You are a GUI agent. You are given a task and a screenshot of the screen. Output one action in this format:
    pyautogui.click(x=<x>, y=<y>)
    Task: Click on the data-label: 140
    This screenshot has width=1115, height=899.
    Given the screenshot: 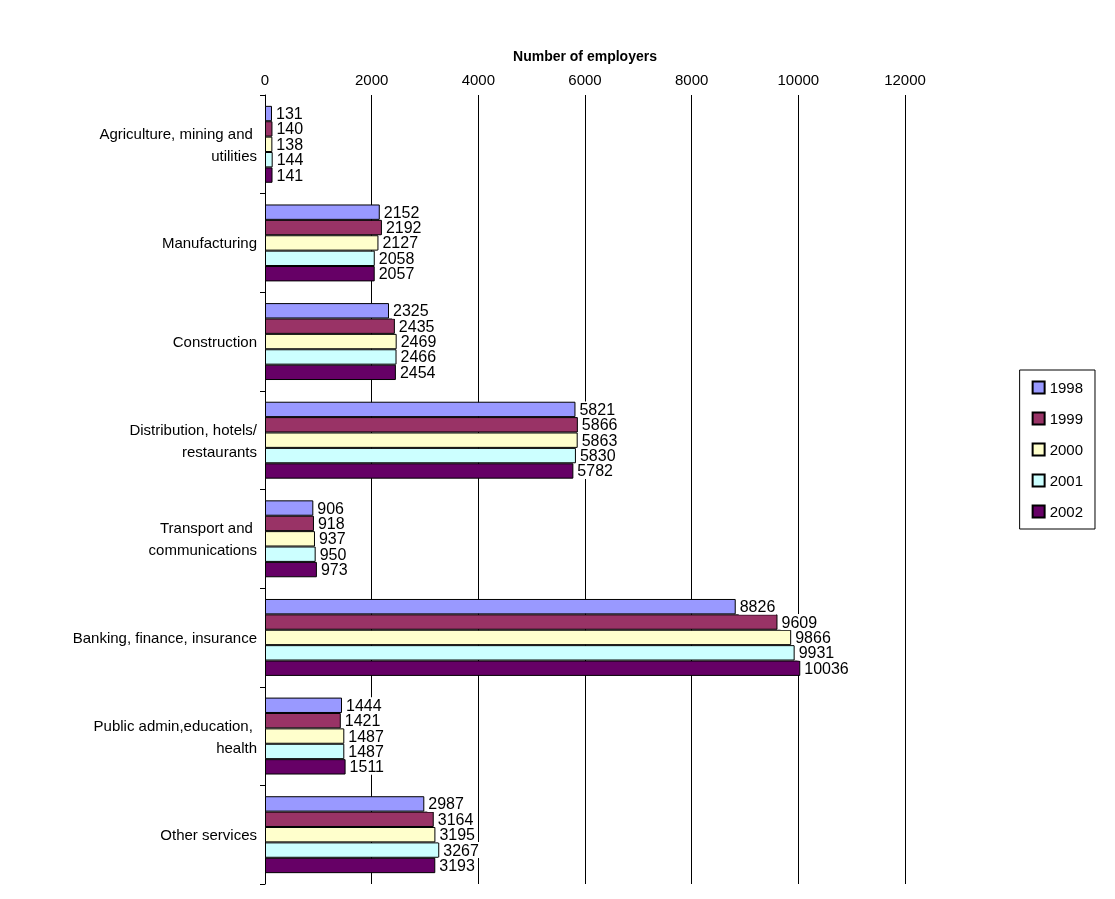 What is the action you would take?
    pyautogui.click(x=290, y=129)
    